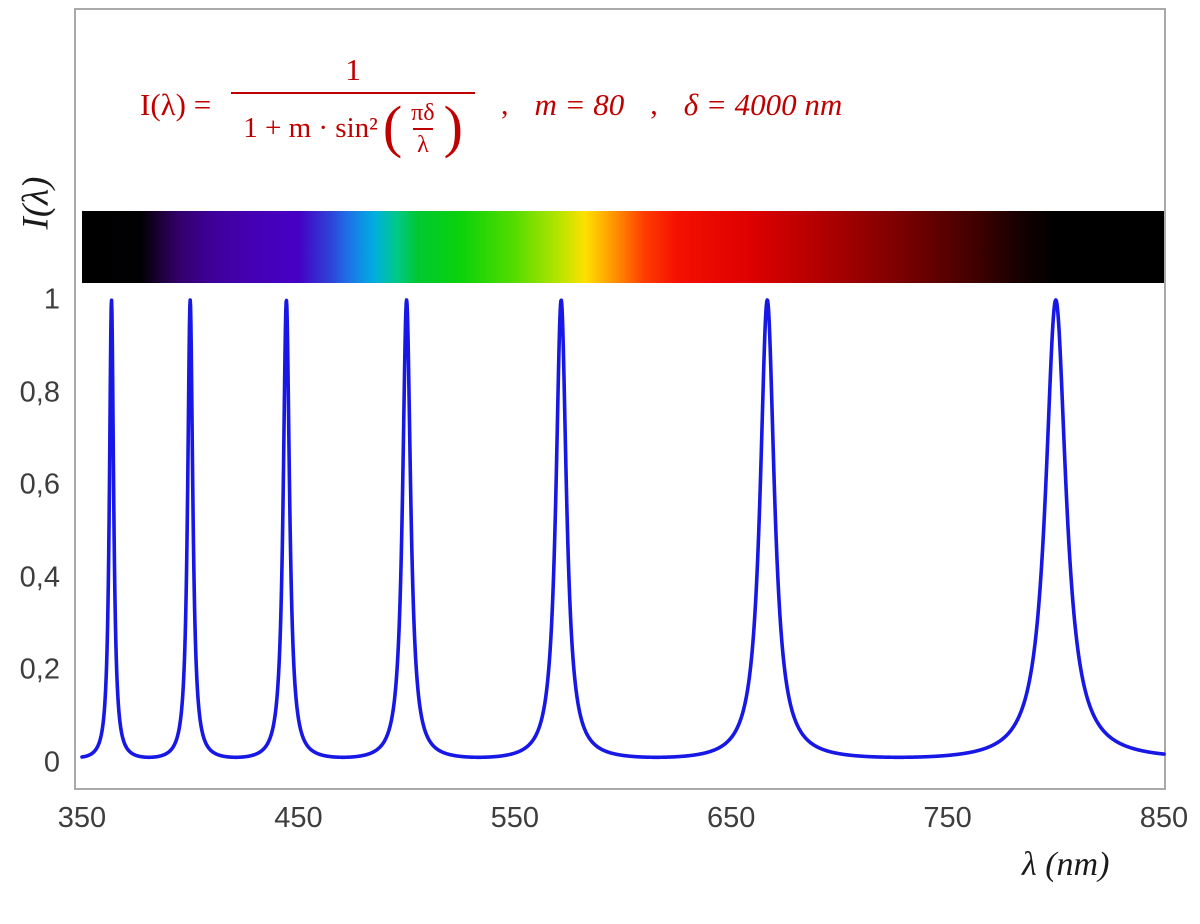 This screenshot has height=924, width=1200. Describe the element at coordinates (298, 818) in the screenshot. I see `x-tick-label: 450` at that location.